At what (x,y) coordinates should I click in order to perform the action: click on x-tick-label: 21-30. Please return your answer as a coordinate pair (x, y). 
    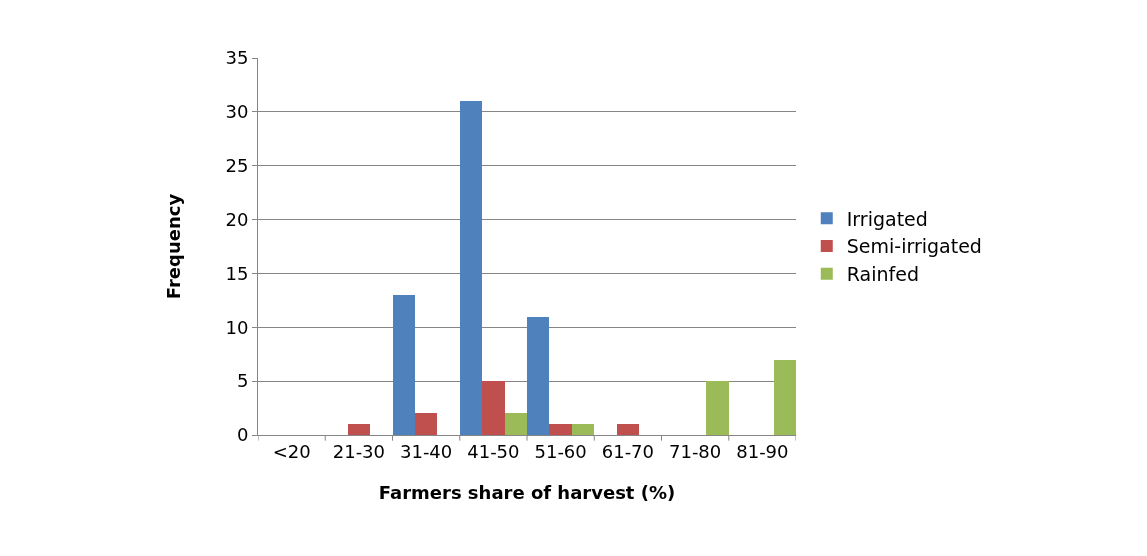
    Looking at the image, I should click on (359, 451).